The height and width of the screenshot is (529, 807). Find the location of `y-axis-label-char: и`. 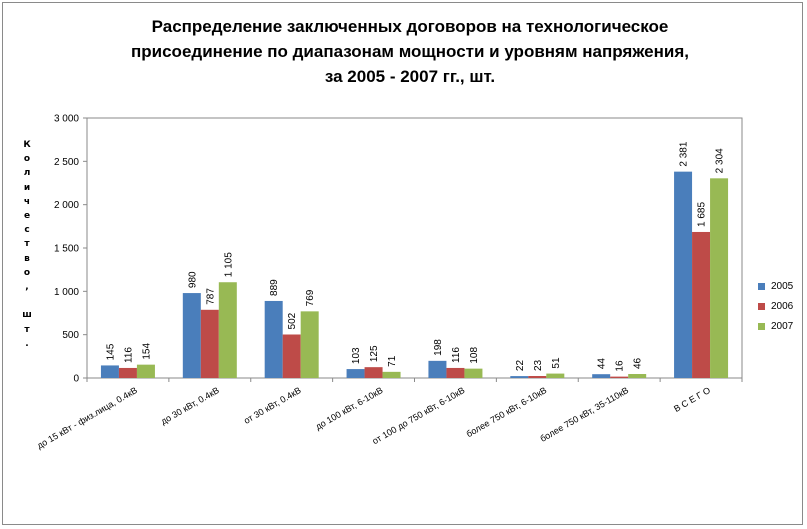

y-axis-label-char: и is located at coordinates (27, 187).